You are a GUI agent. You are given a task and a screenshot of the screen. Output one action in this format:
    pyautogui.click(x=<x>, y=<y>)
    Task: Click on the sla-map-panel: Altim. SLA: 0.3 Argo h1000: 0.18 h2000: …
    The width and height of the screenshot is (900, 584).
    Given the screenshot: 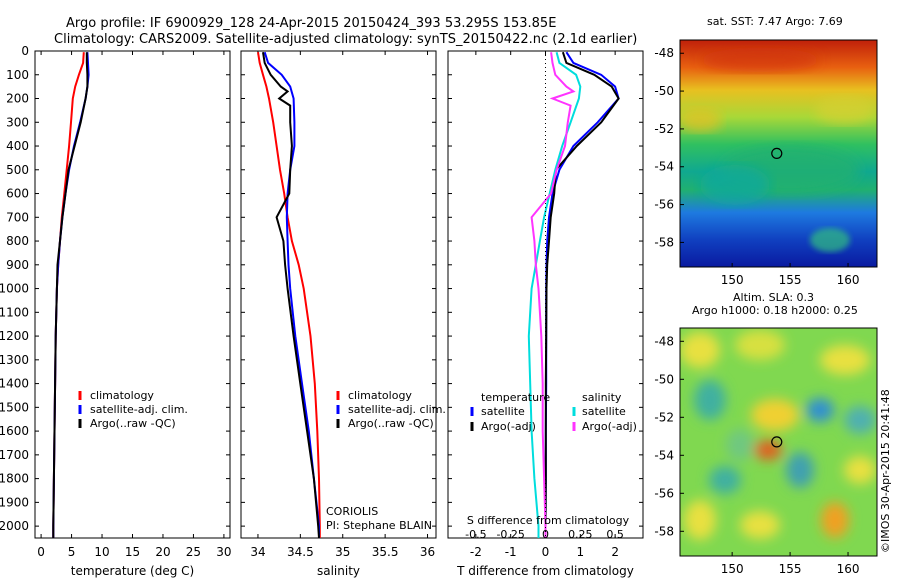 What is the action you would take?
    pyautogui.click(x=766, y=433)
    